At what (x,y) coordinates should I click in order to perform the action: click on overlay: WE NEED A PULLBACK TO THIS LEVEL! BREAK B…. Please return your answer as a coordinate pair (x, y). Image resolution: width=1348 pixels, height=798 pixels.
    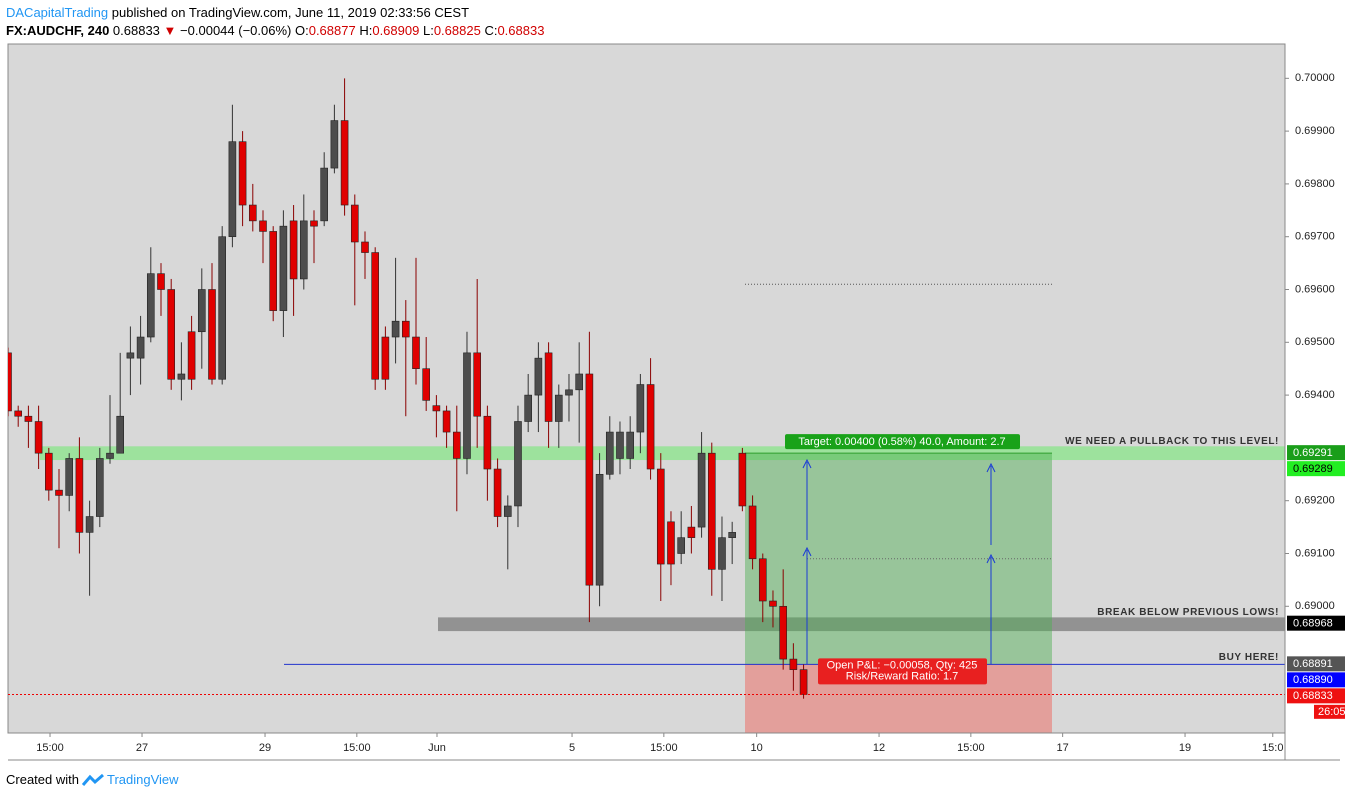
    Looking at the image, I should click on (1032, 559).